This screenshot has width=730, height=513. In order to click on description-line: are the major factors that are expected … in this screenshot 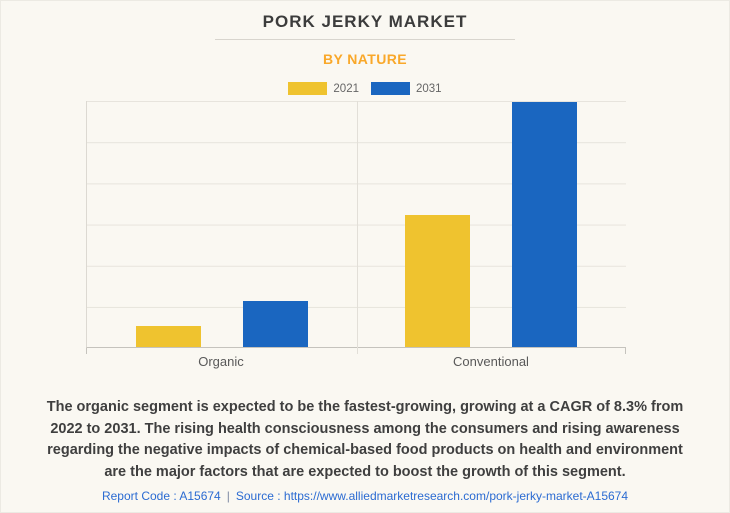, I will do `click(365, 471)`.